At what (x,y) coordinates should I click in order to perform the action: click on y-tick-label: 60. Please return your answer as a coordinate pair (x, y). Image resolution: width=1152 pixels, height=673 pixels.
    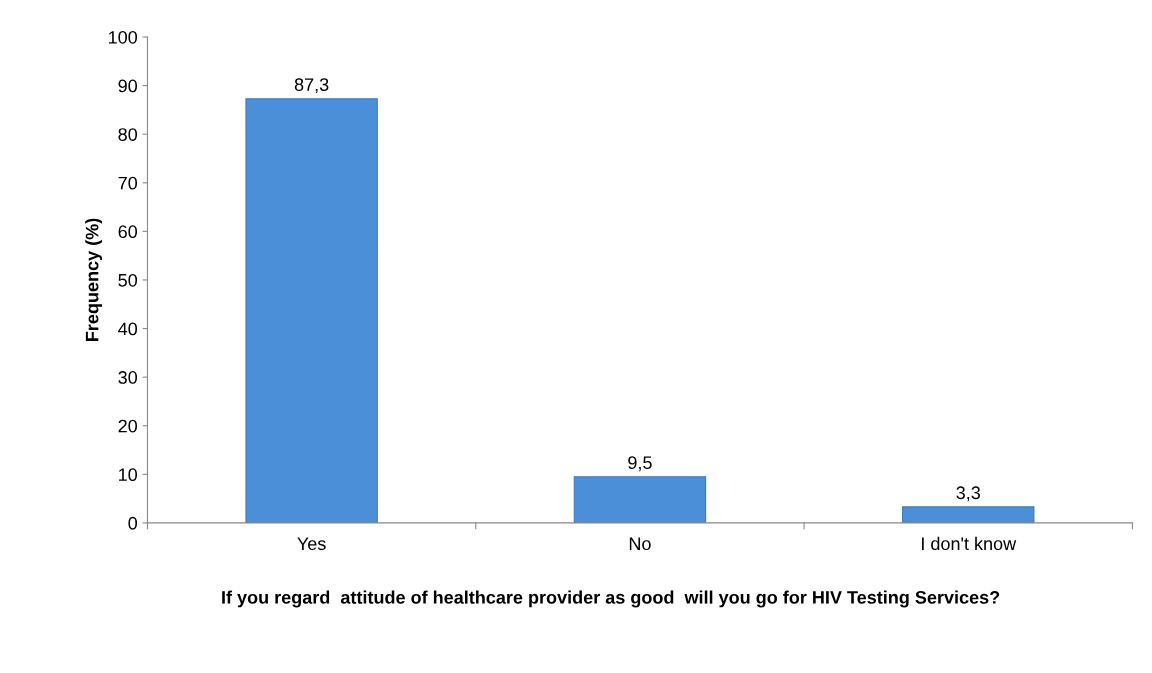
    Looking at the image, I should click on (128, 232).